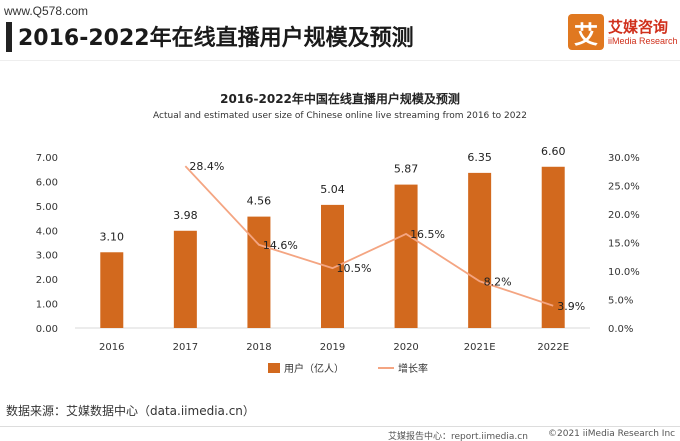 Image resolution: width=680 pixels, height=441 pixels. Describe the element at coordinates (427, 234) in the screenshot. I see `line-value-label: 16.5%` at that location.